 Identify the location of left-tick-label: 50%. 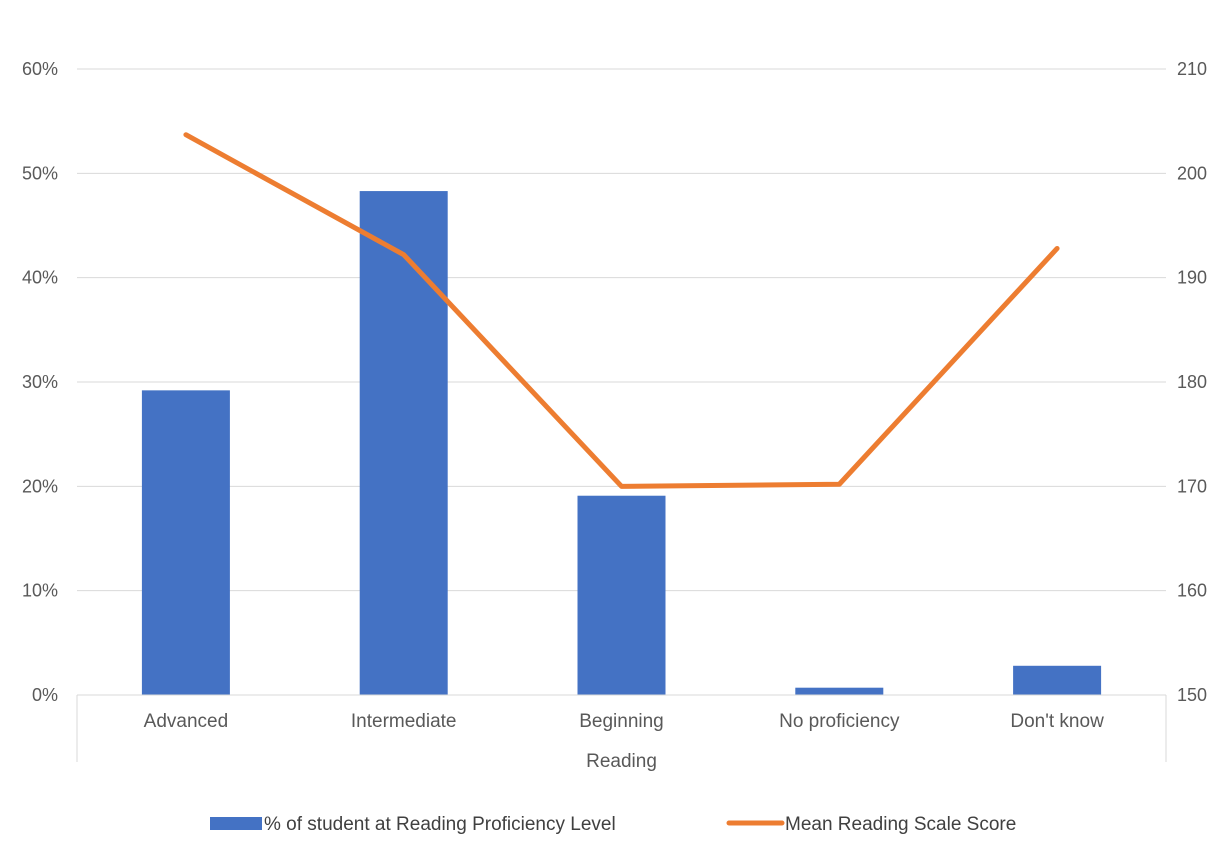
(40, 173).